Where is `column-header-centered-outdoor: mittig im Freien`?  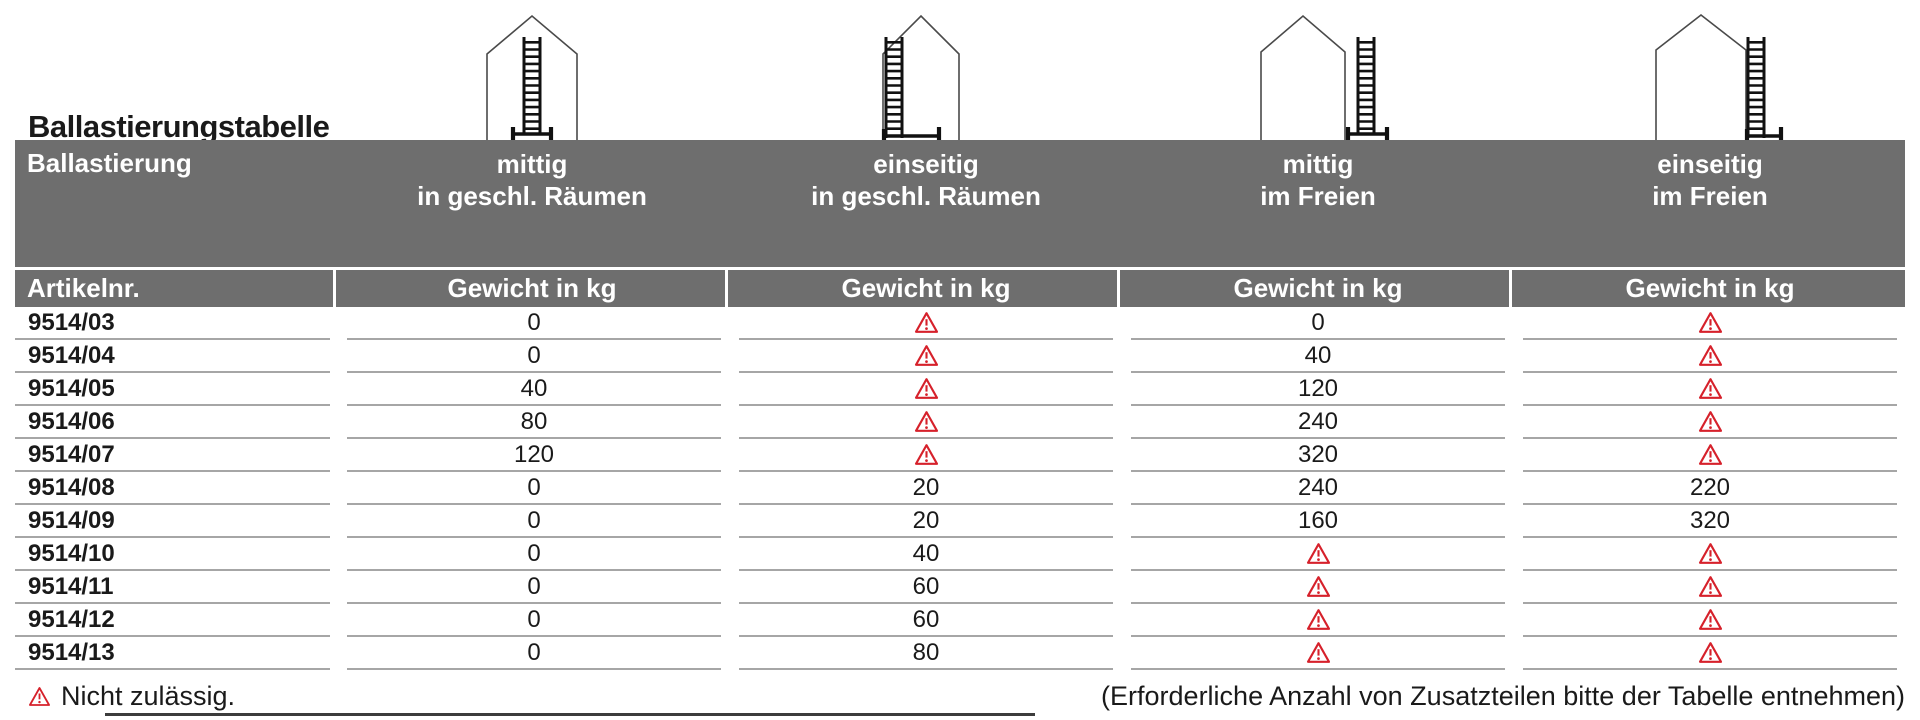 column-header-centered-outdoor: mittig im Freien is located at coordinates (1318, 180).